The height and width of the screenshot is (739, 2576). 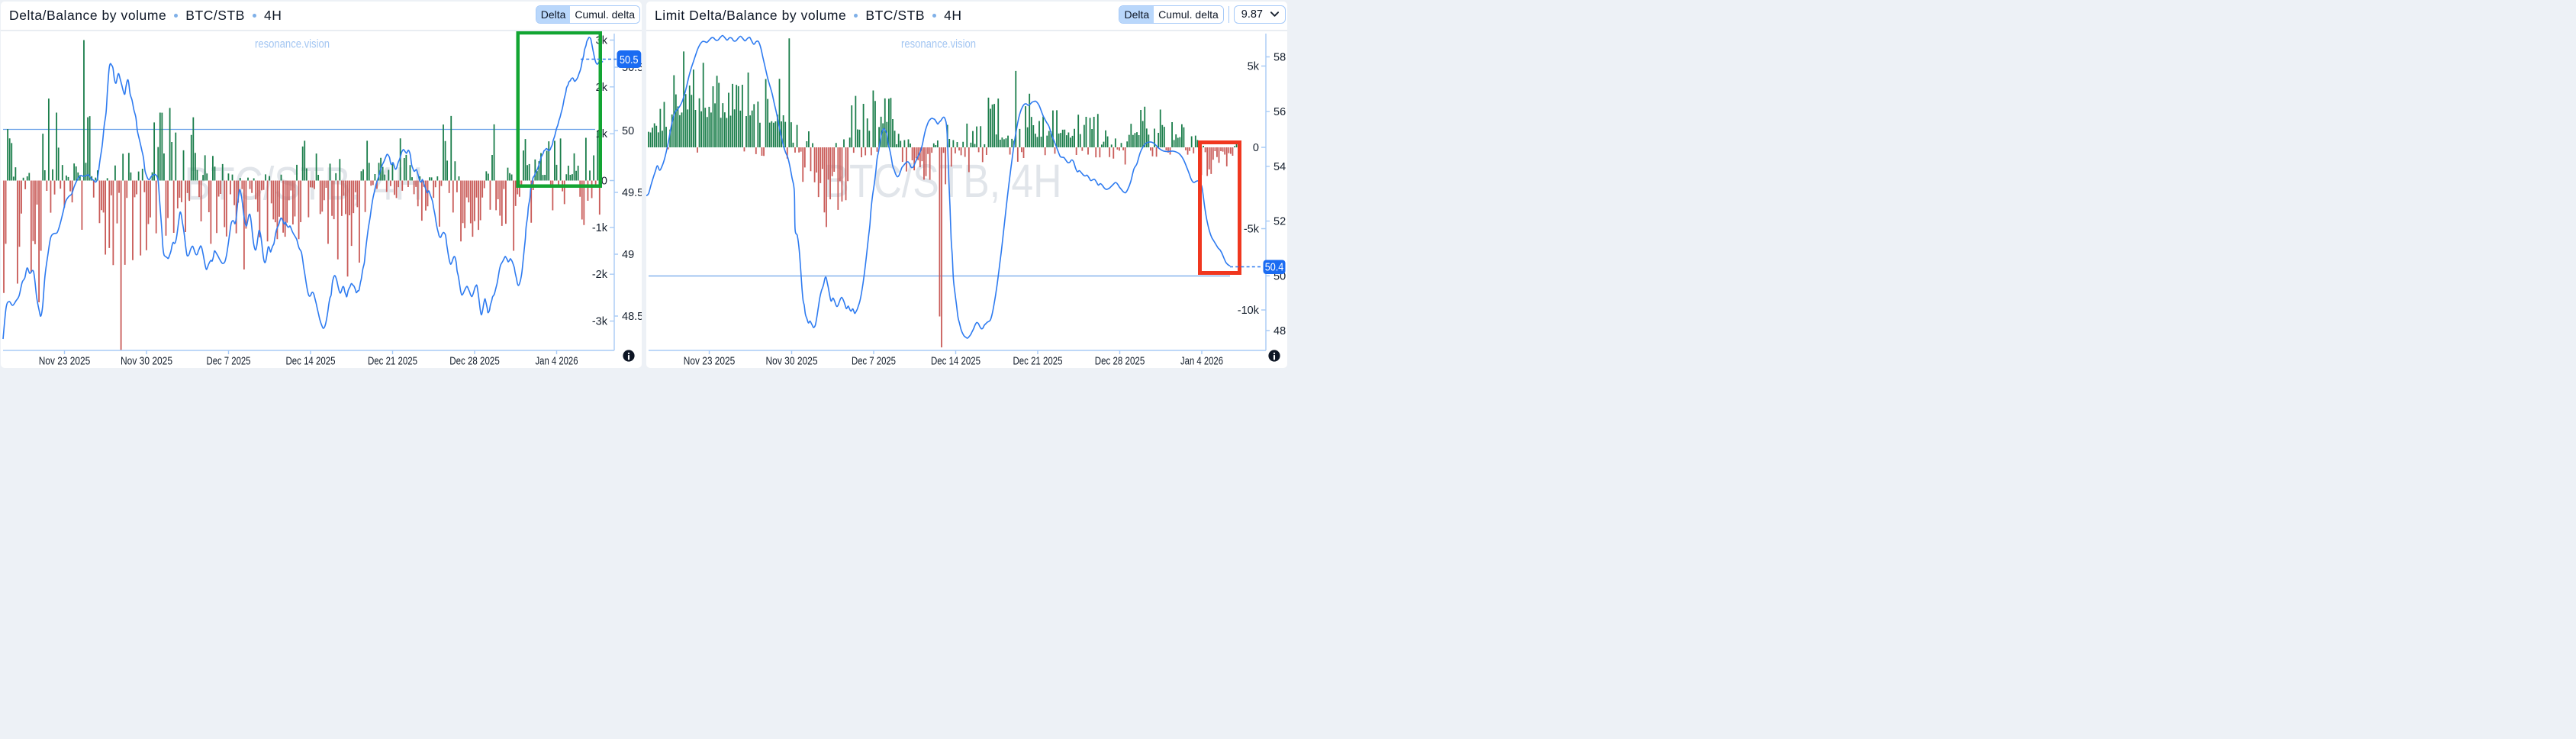 What do you see at coordinates (1280, 167) in the screenshot?
I see `svg-text: 54` at bounding box center [1280, 167].